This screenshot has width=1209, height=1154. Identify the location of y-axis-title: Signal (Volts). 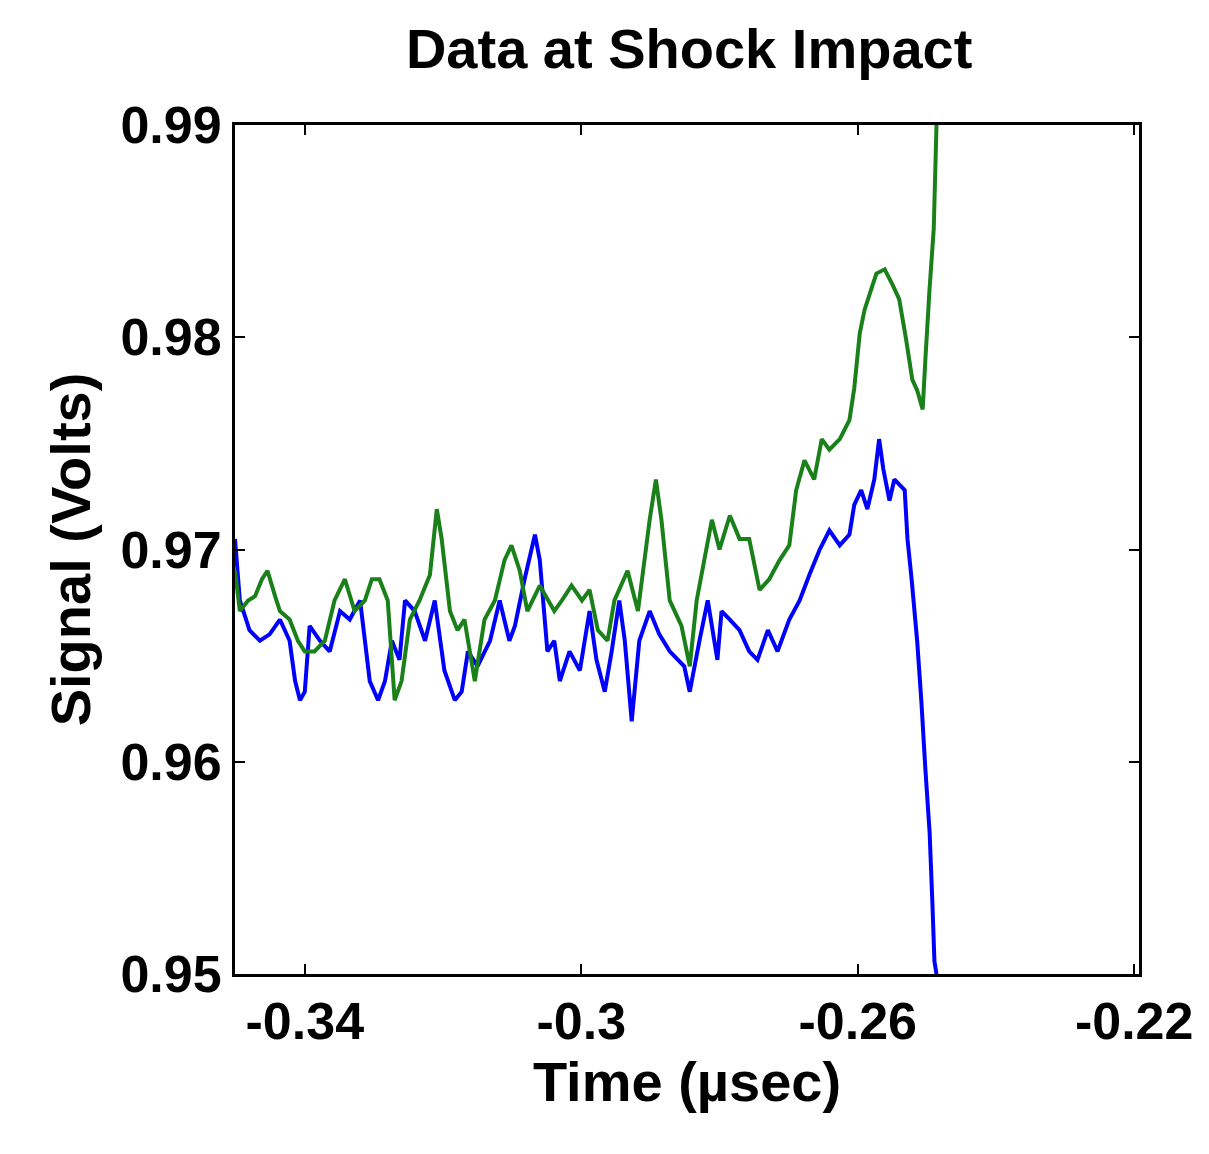
(71, 549).